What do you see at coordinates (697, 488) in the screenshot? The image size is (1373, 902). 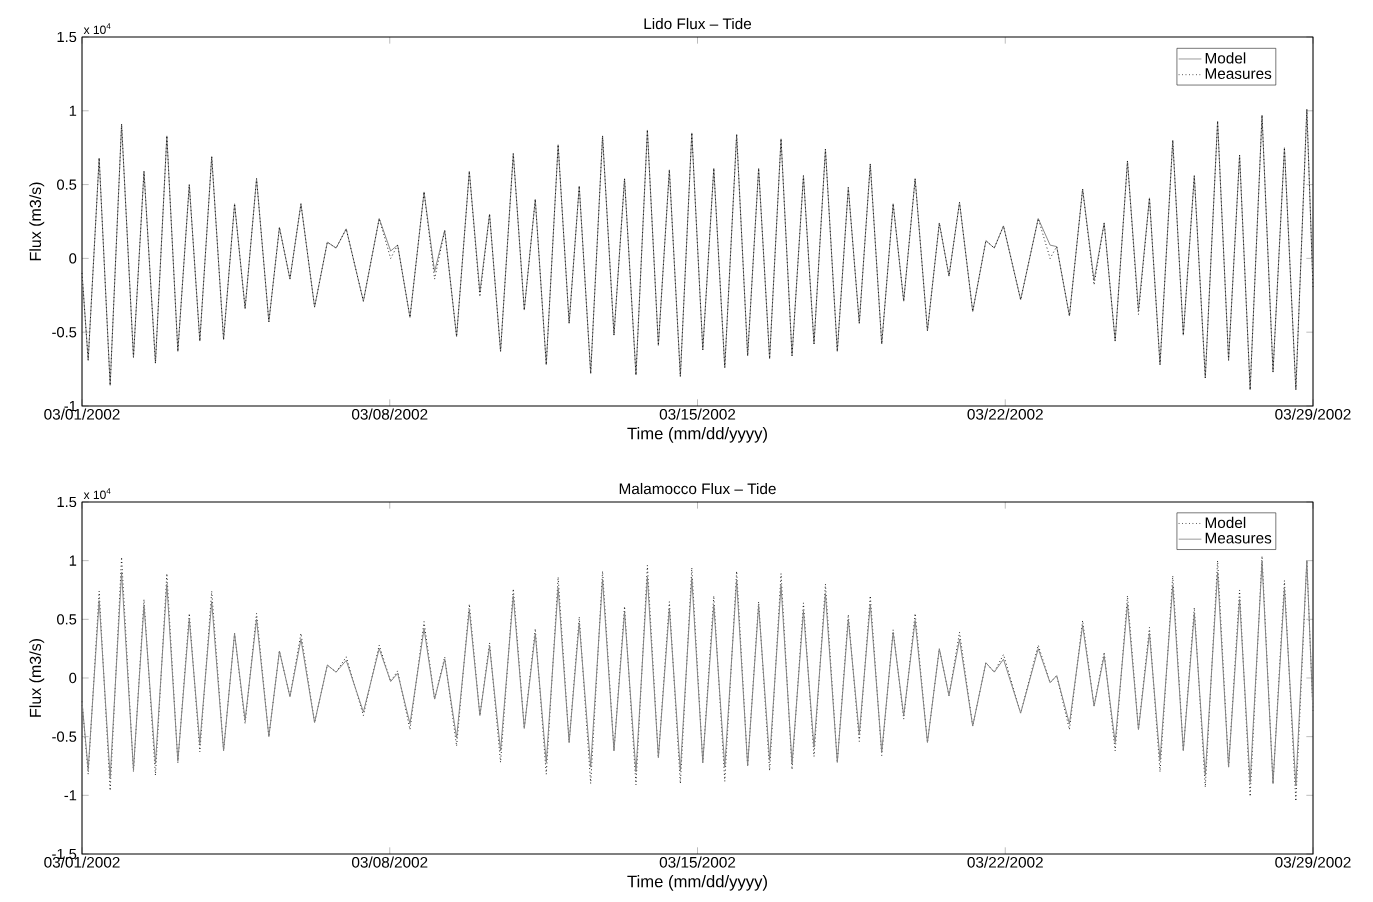 I see `chart-title: Malamocco Flux – Tide` at bounding box center [697, 488].